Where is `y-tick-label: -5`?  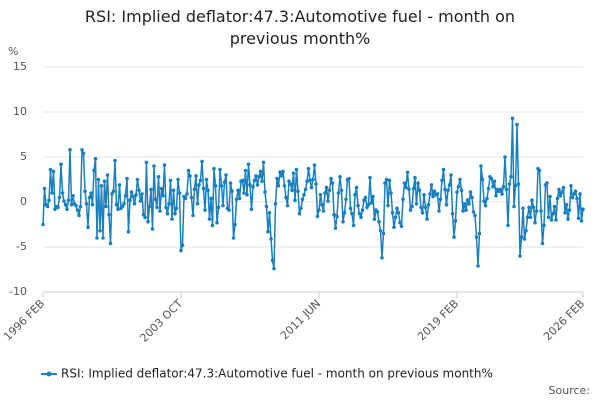 y-tick-label: -5 is located at coordinates (21, 246).